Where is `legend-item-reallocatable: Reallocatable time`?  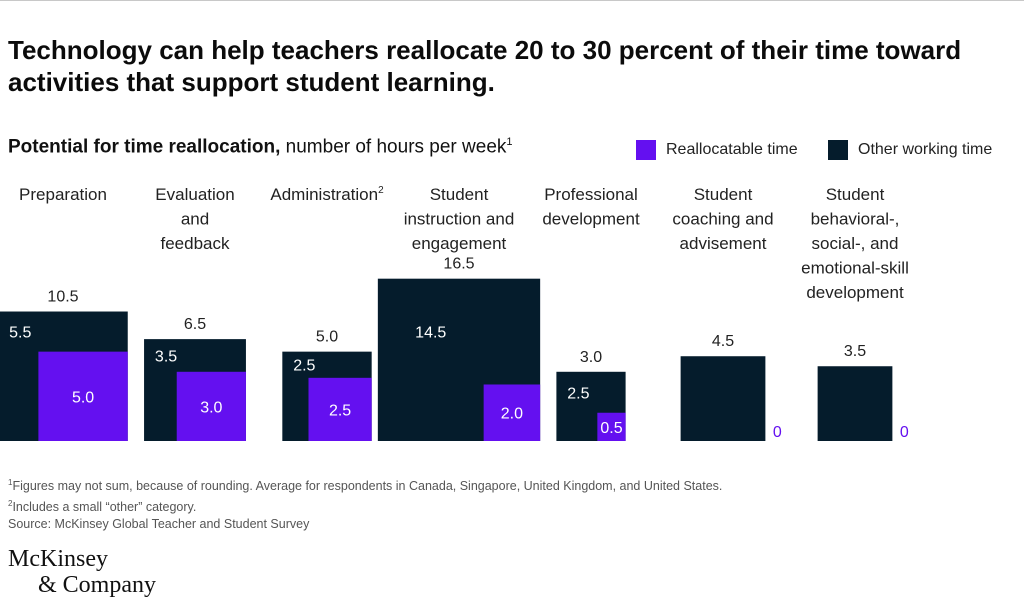
legend-item-reallocatable: Reallocatable time is located at coordinates (717, 150).